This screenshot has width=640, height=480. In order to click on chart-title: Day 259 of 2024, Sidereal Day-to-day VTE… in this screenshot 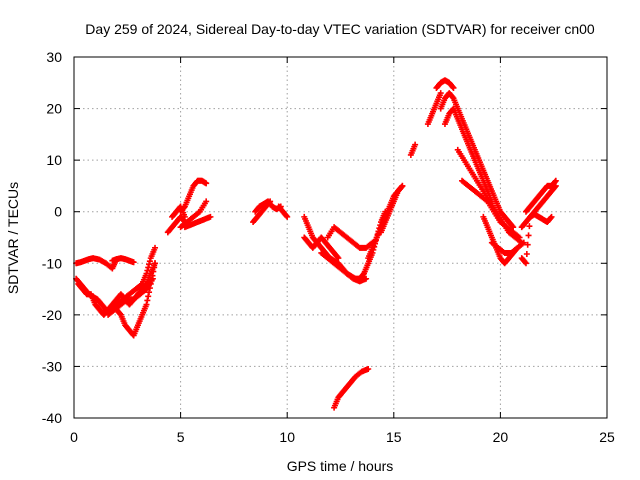, I will do `click(340, 29)`.